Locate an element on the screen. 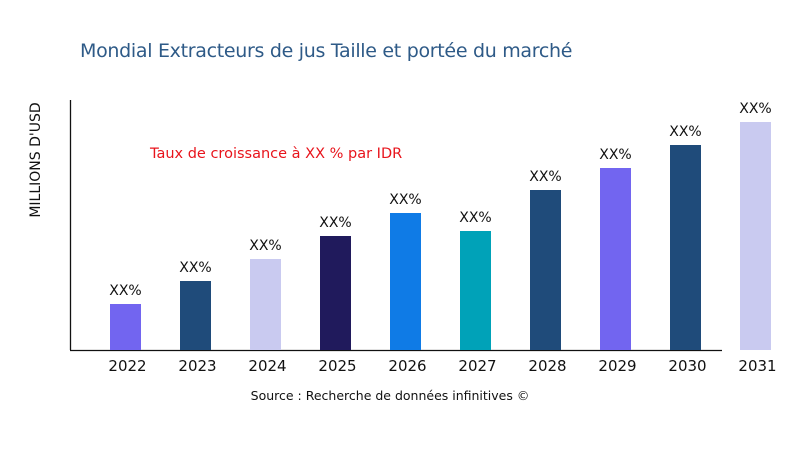 The width and height of the screenshot is (800, 450). data-label-2030: XX% is located at coordinates (685, 132).